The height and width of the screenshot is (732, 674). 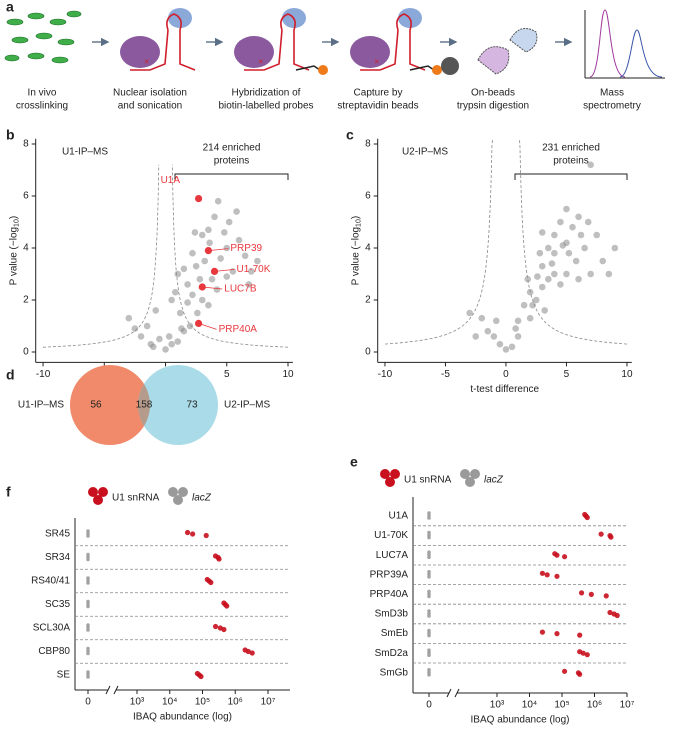 What do you see at coordinates (377, 106) in the screenshot?
I see `step-label: streptavidin beads` at bounding box center [377, 106].